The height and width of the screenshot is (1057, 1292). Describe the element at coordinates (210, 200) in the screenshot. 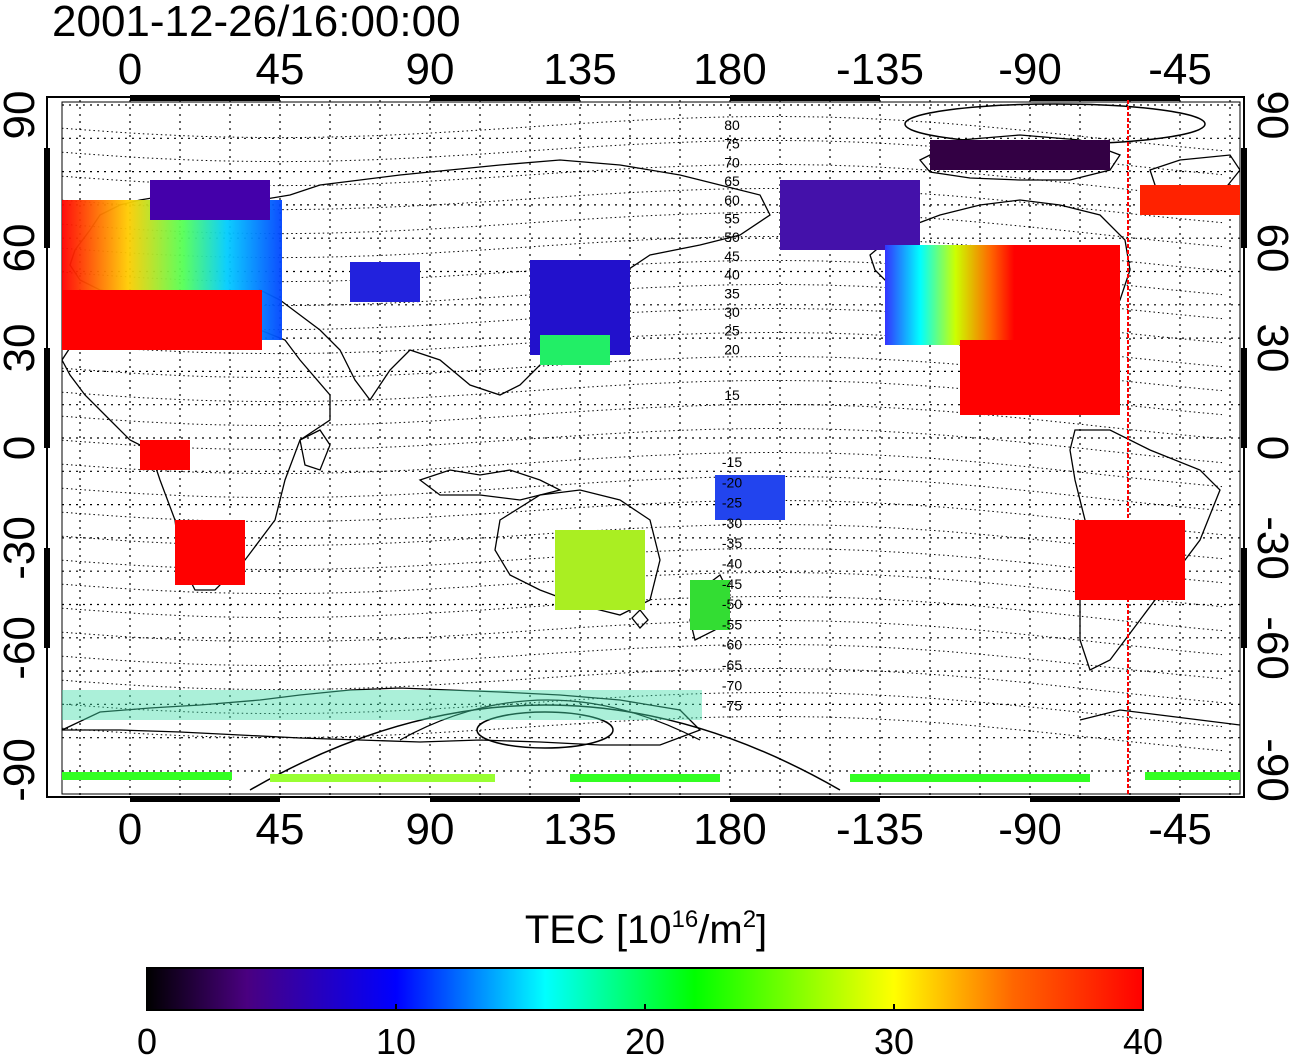

I see `tec-russia-patch` at that location.